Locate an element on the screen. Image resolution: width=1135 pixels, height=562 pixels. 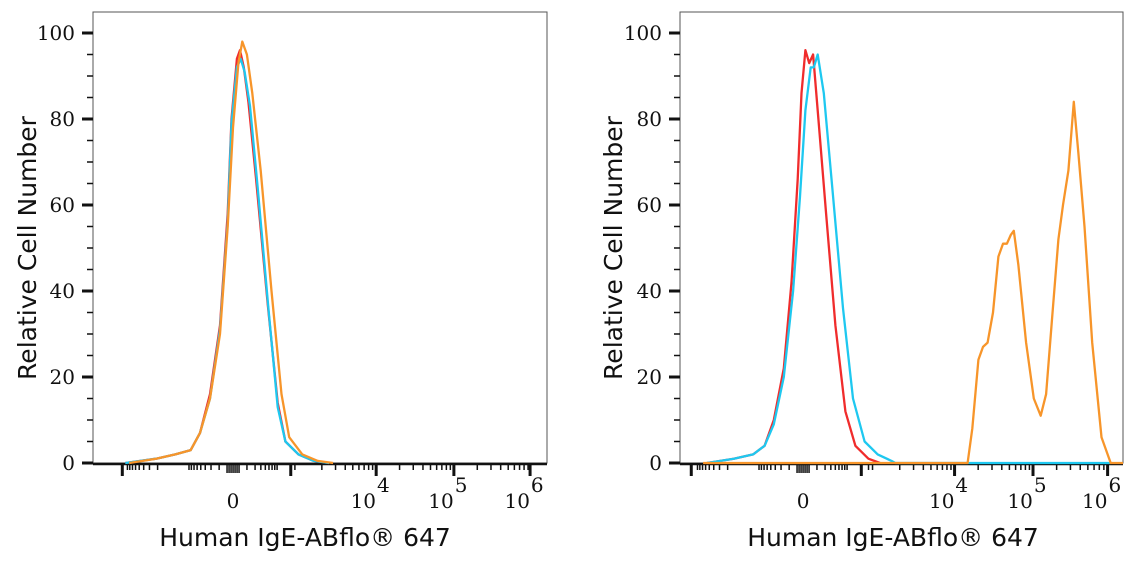
series-line-cyan is located at coordinates (227, 261).